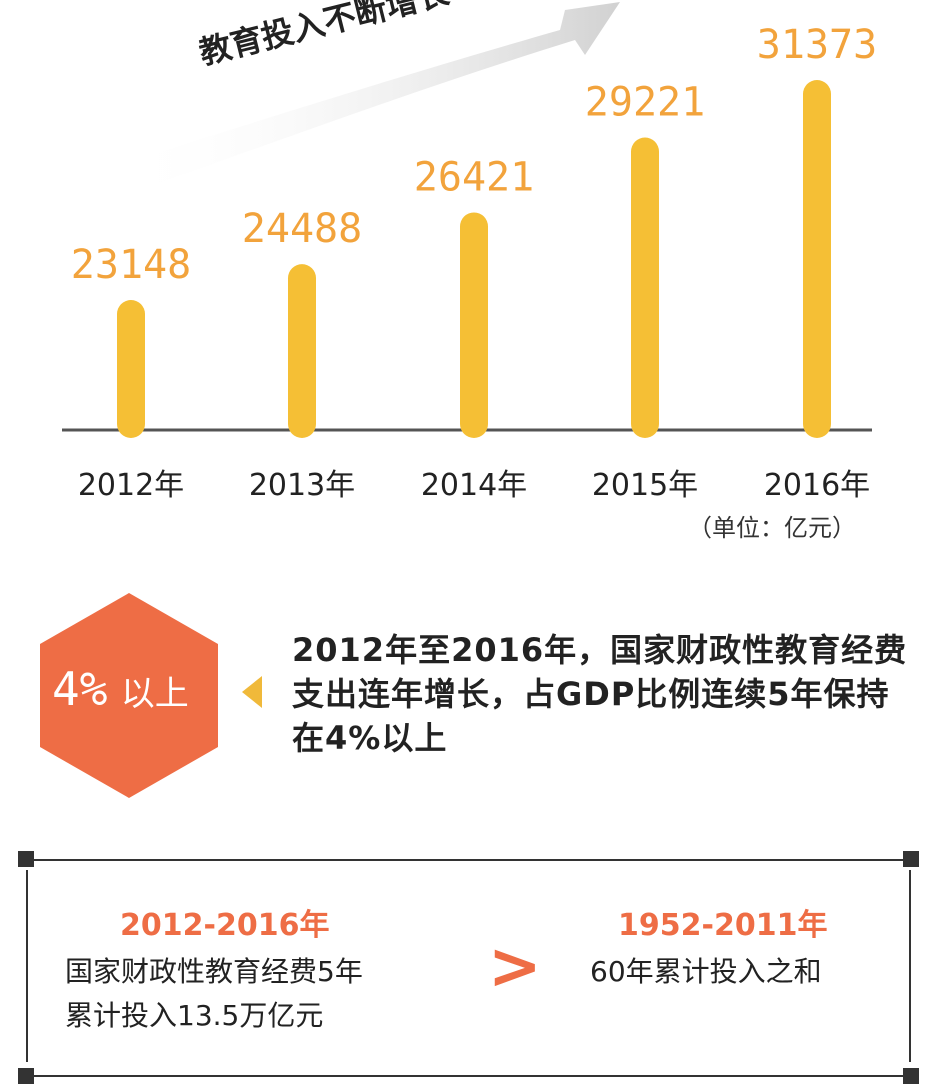 The height and width of the screenshot is (1092, 940). I want to click on hexagon-label: 4% 以上, so click(120, 689).